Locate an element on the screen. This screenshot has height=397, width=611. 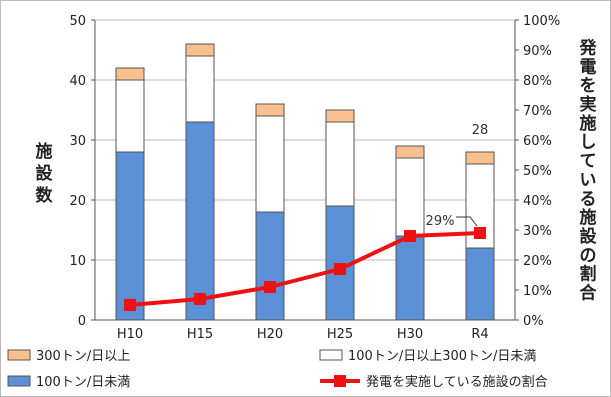
right-tick-label: 0% is located at coordinates (533, 321).